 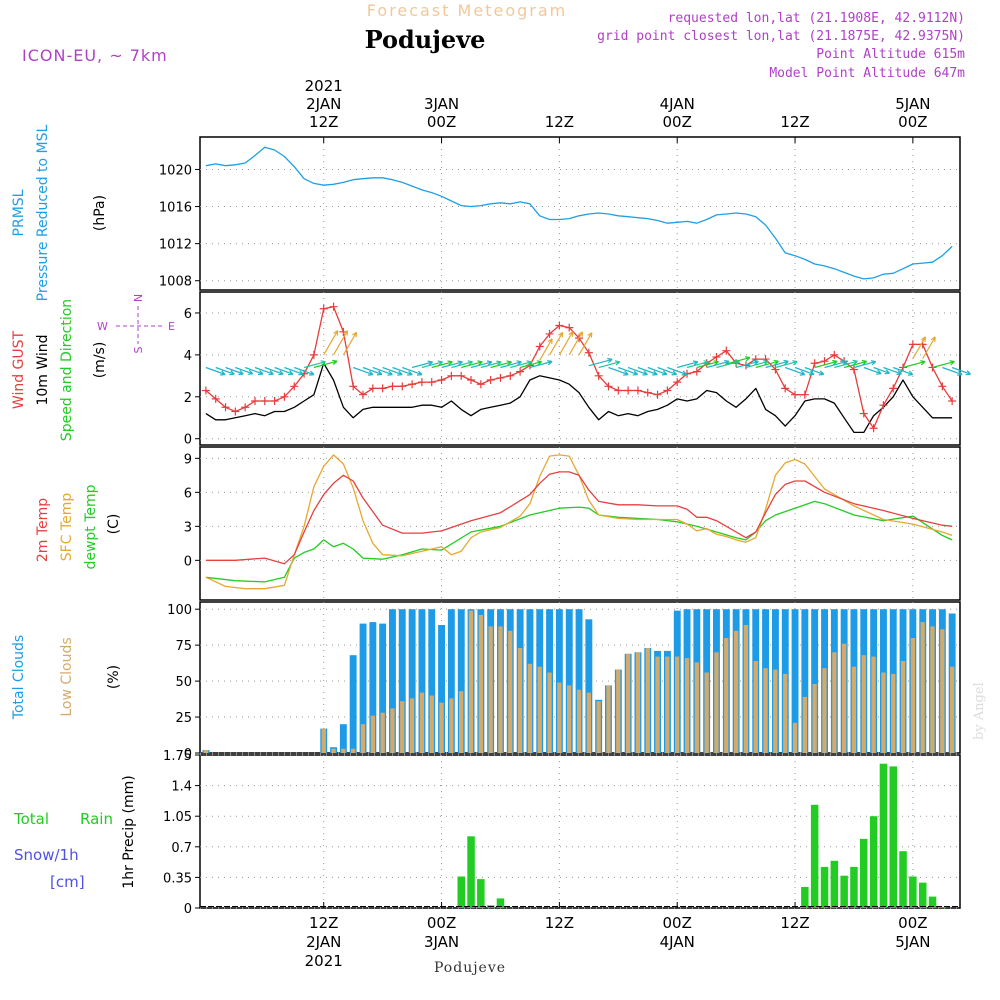 What do you see at coordinates (188, 398) in the screenshot?
I see `wind-ytick-label: 2` at bounding box center [188, 398].